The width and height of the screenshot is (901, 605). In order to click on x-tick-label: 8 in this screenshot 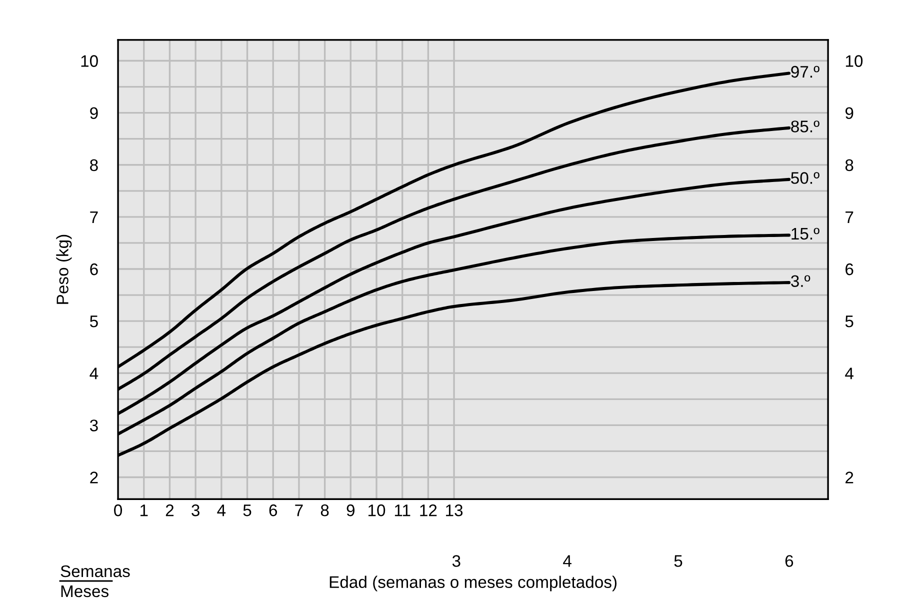, I will do `click(324, 510)`.